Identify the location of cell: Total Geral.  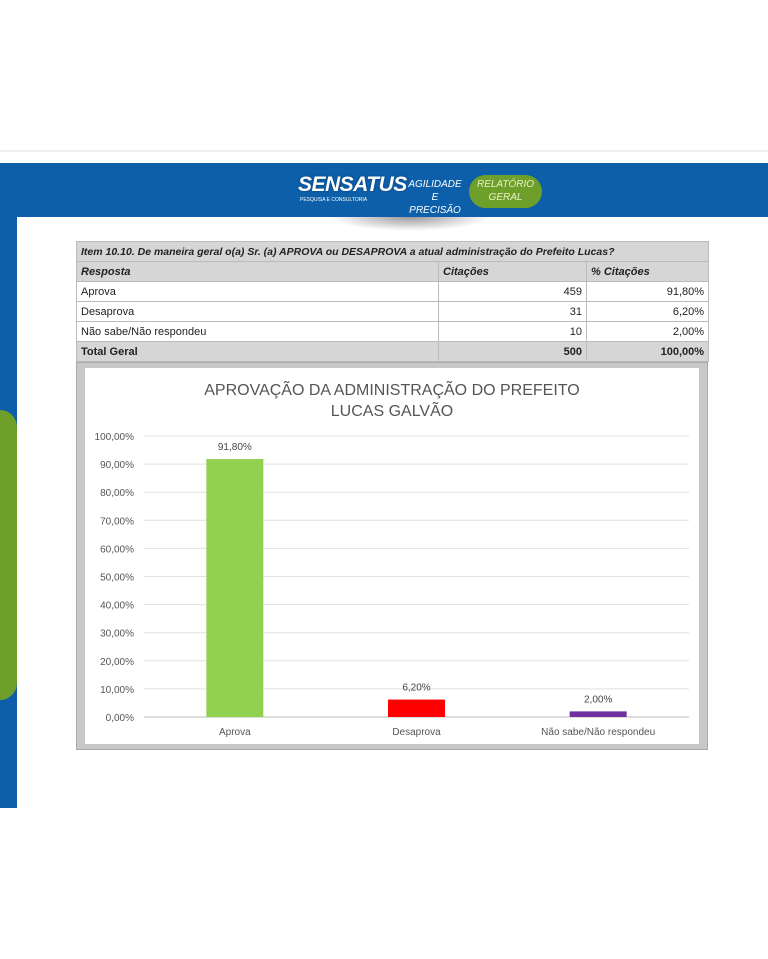
(257, 351).